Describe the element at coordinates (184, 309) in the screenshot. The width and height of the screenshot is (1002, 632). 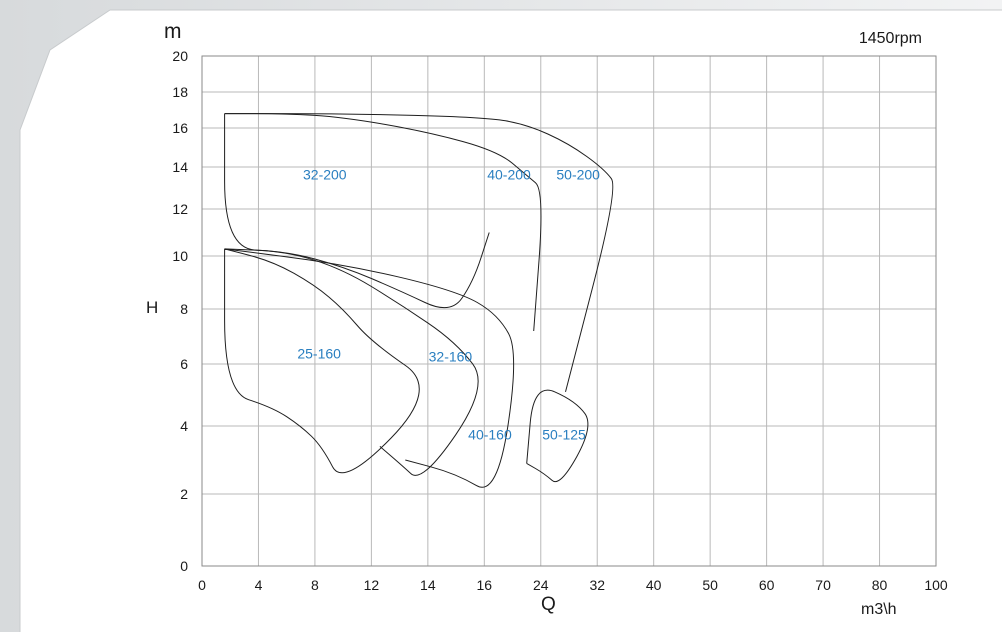
I see `y-tick-label: 8` at that location.